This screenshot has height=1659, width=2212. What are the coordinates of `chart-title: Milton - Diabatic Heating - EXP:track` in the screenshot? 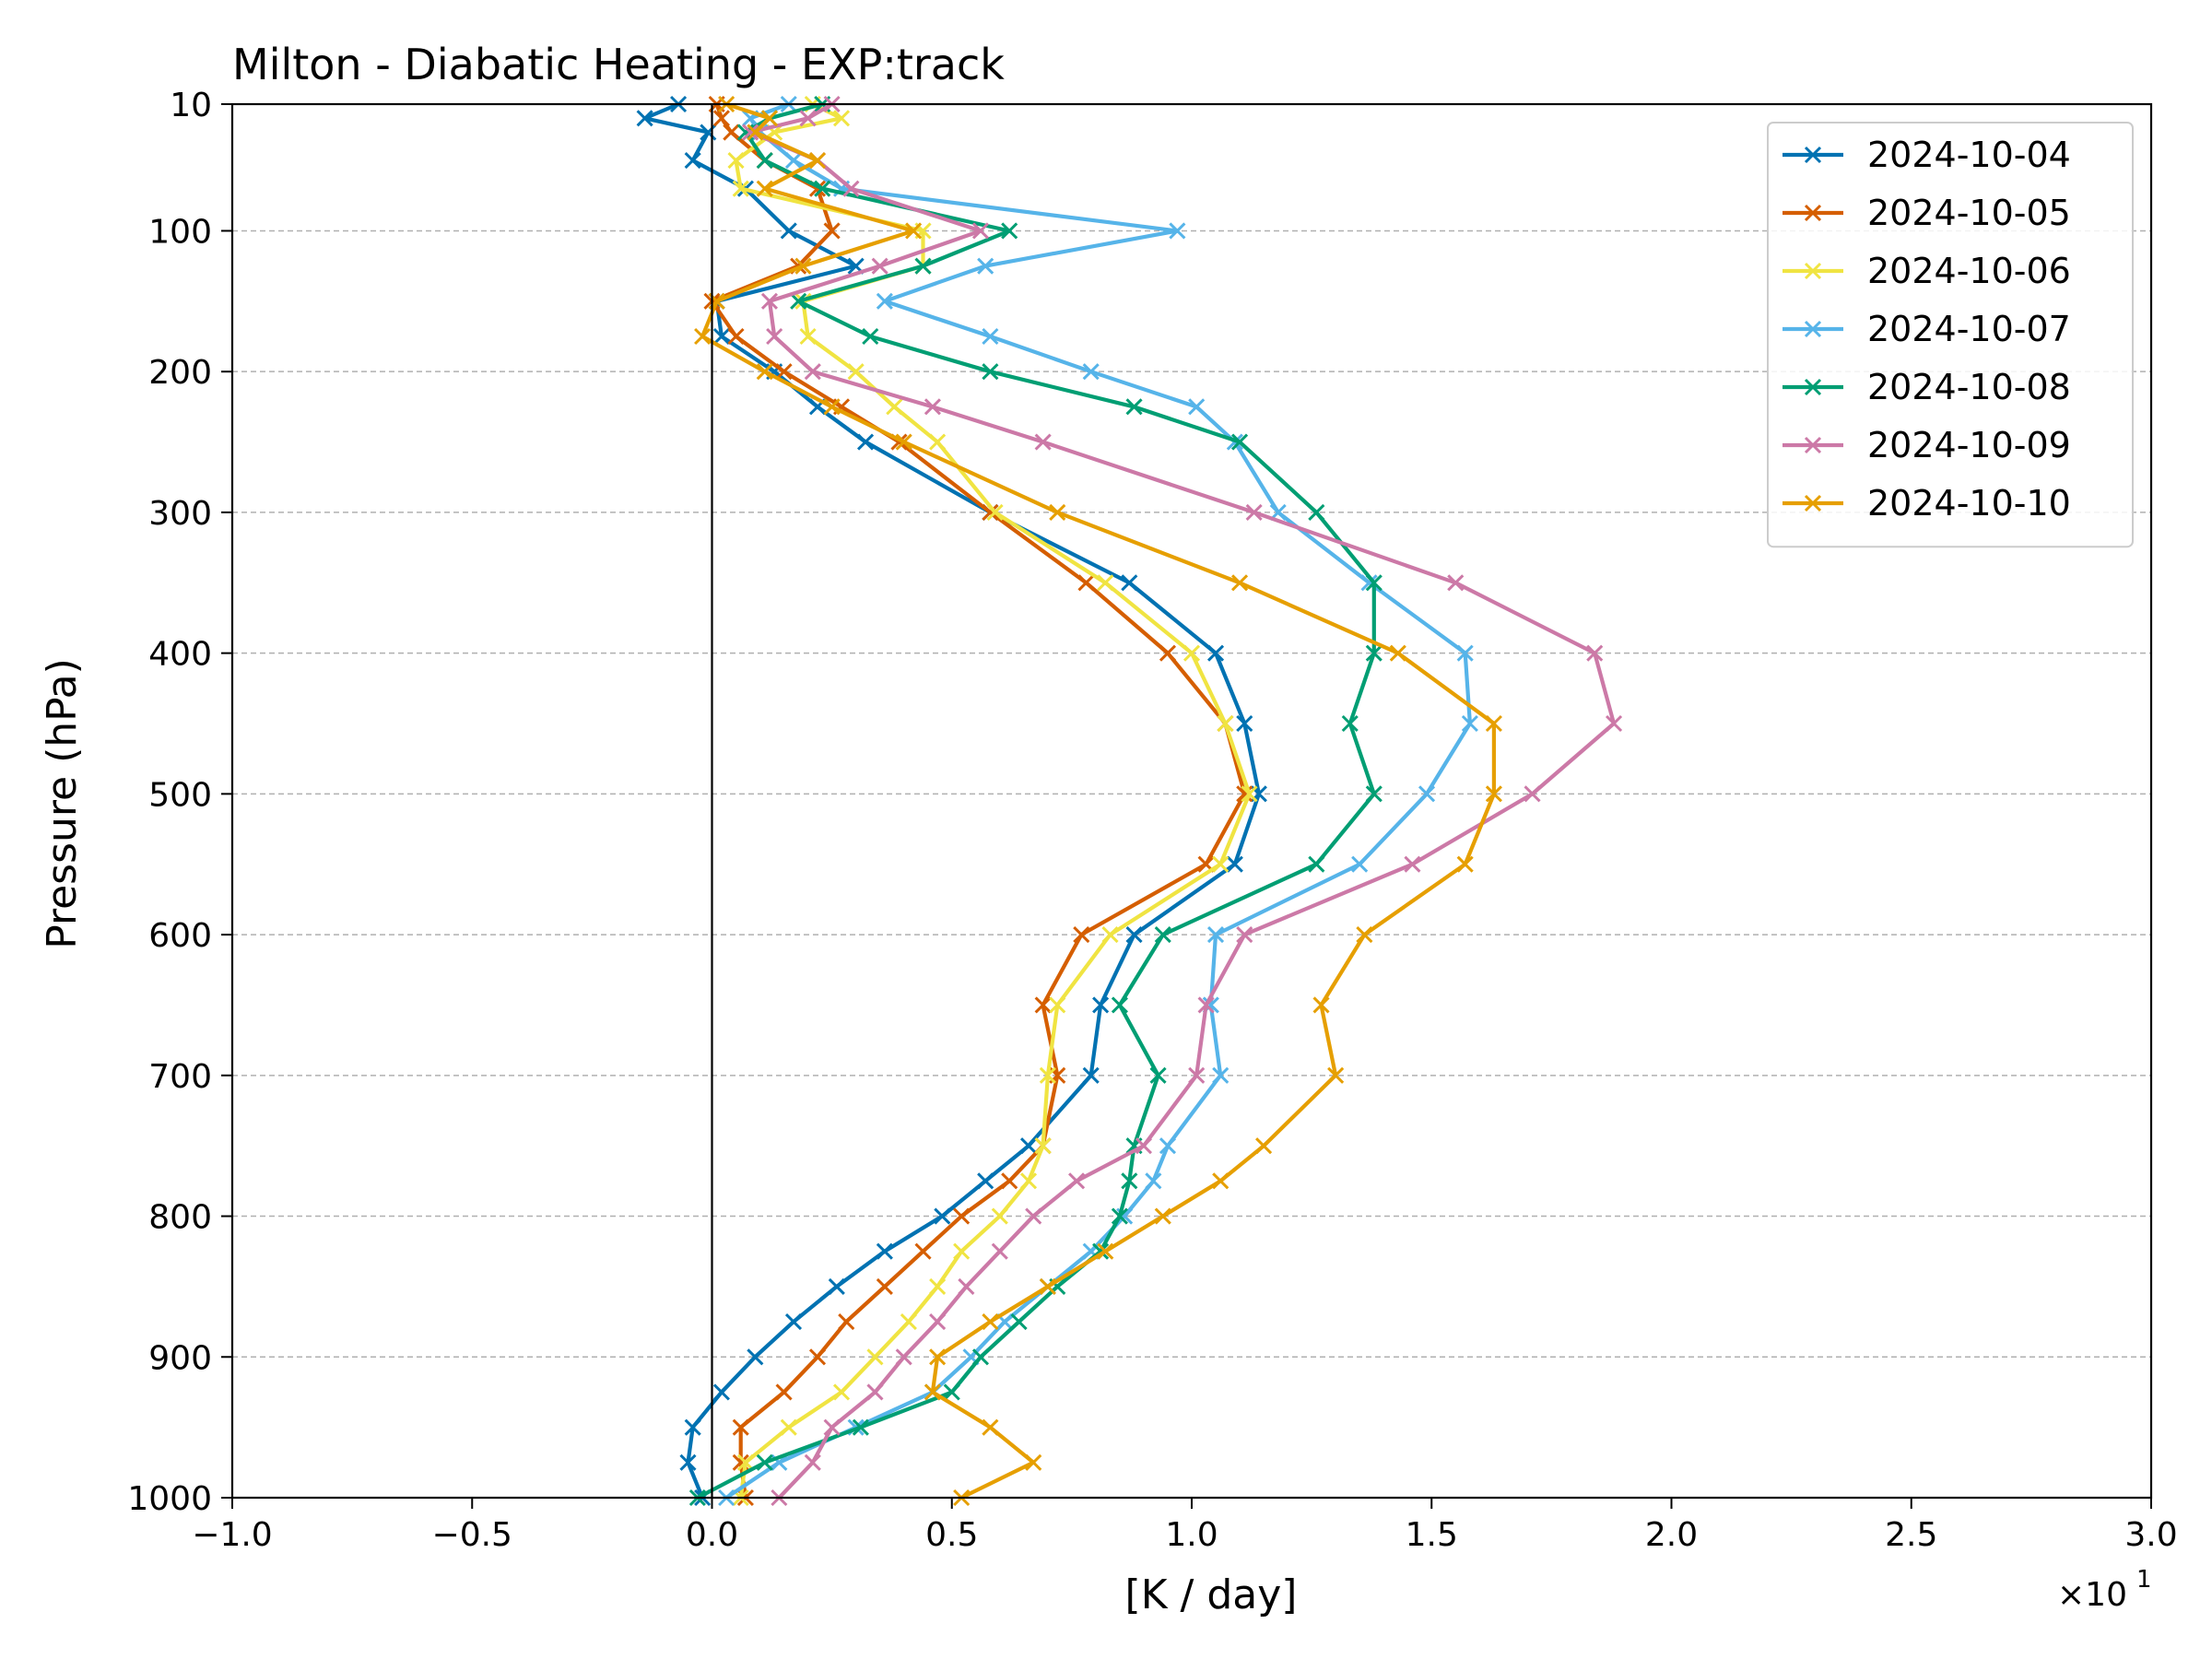 It's located at (618, 64).